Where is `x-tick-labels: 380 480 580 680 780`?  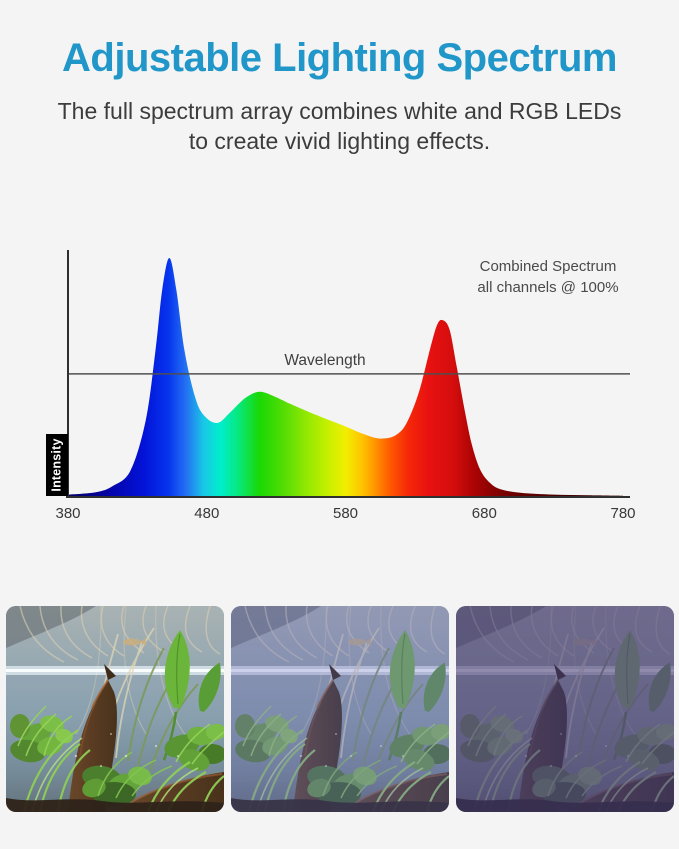 x-tick-labels: 380 480 580 680 780 is located at coordinates (345, 513).